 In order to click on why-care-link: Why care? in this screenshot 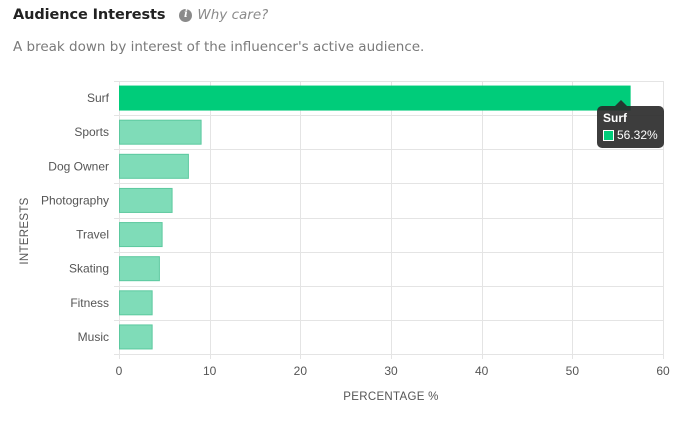, I will do `click(233, 15)`.